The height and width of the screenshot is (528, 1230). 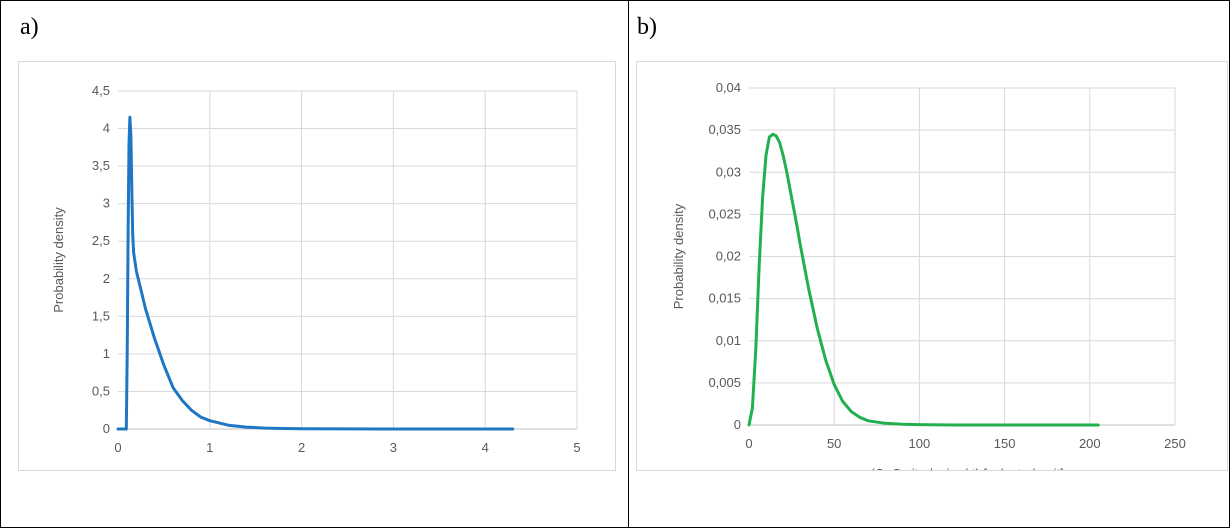 What do you see at coordinates (576, 447) in the screenshot?
I see `x-tick-label: 5` at bounding box center [576, 447].